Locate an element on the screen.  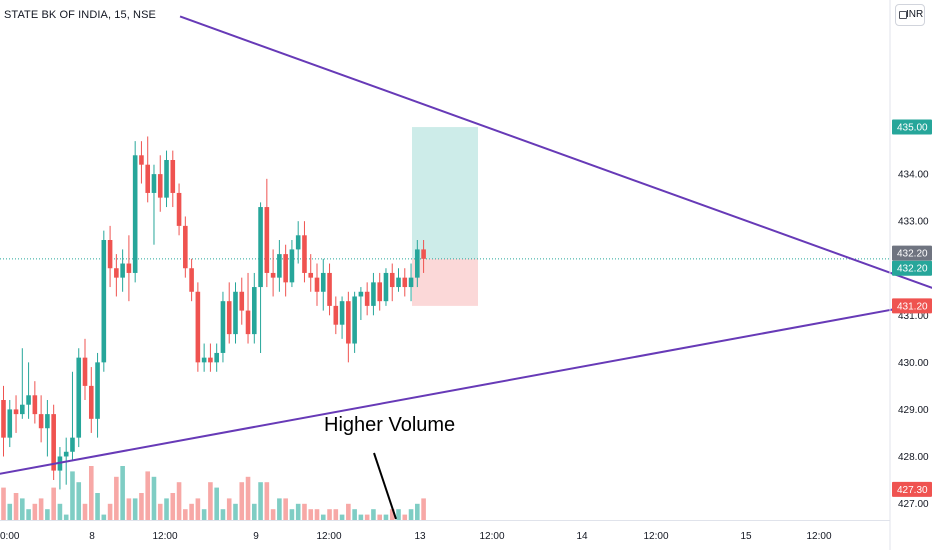
symbol-title: STATE BK OF INDIA, 15, NSE is located at coordinates (80, 15).